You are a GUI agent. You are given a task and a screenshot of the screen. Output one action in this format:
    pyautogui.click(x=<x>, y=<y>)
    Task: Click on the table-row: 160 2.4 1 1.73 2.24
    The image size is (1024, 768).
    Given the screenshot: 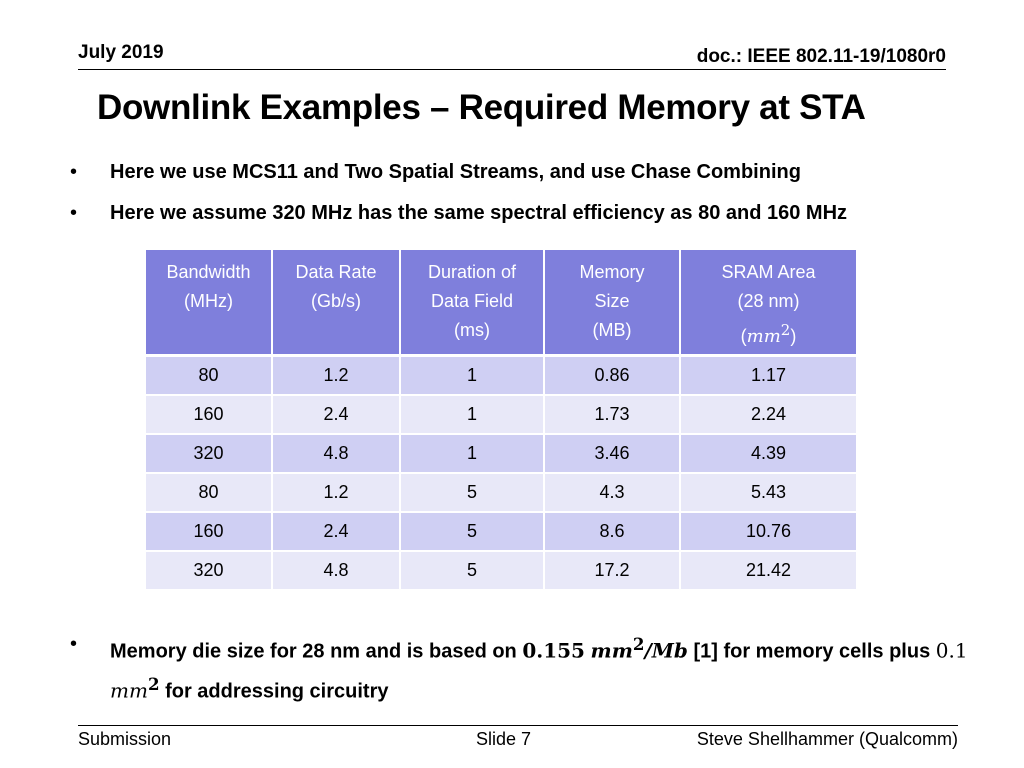 What is the action you would take?
    pyautogui.click(x=501, y=414)
    